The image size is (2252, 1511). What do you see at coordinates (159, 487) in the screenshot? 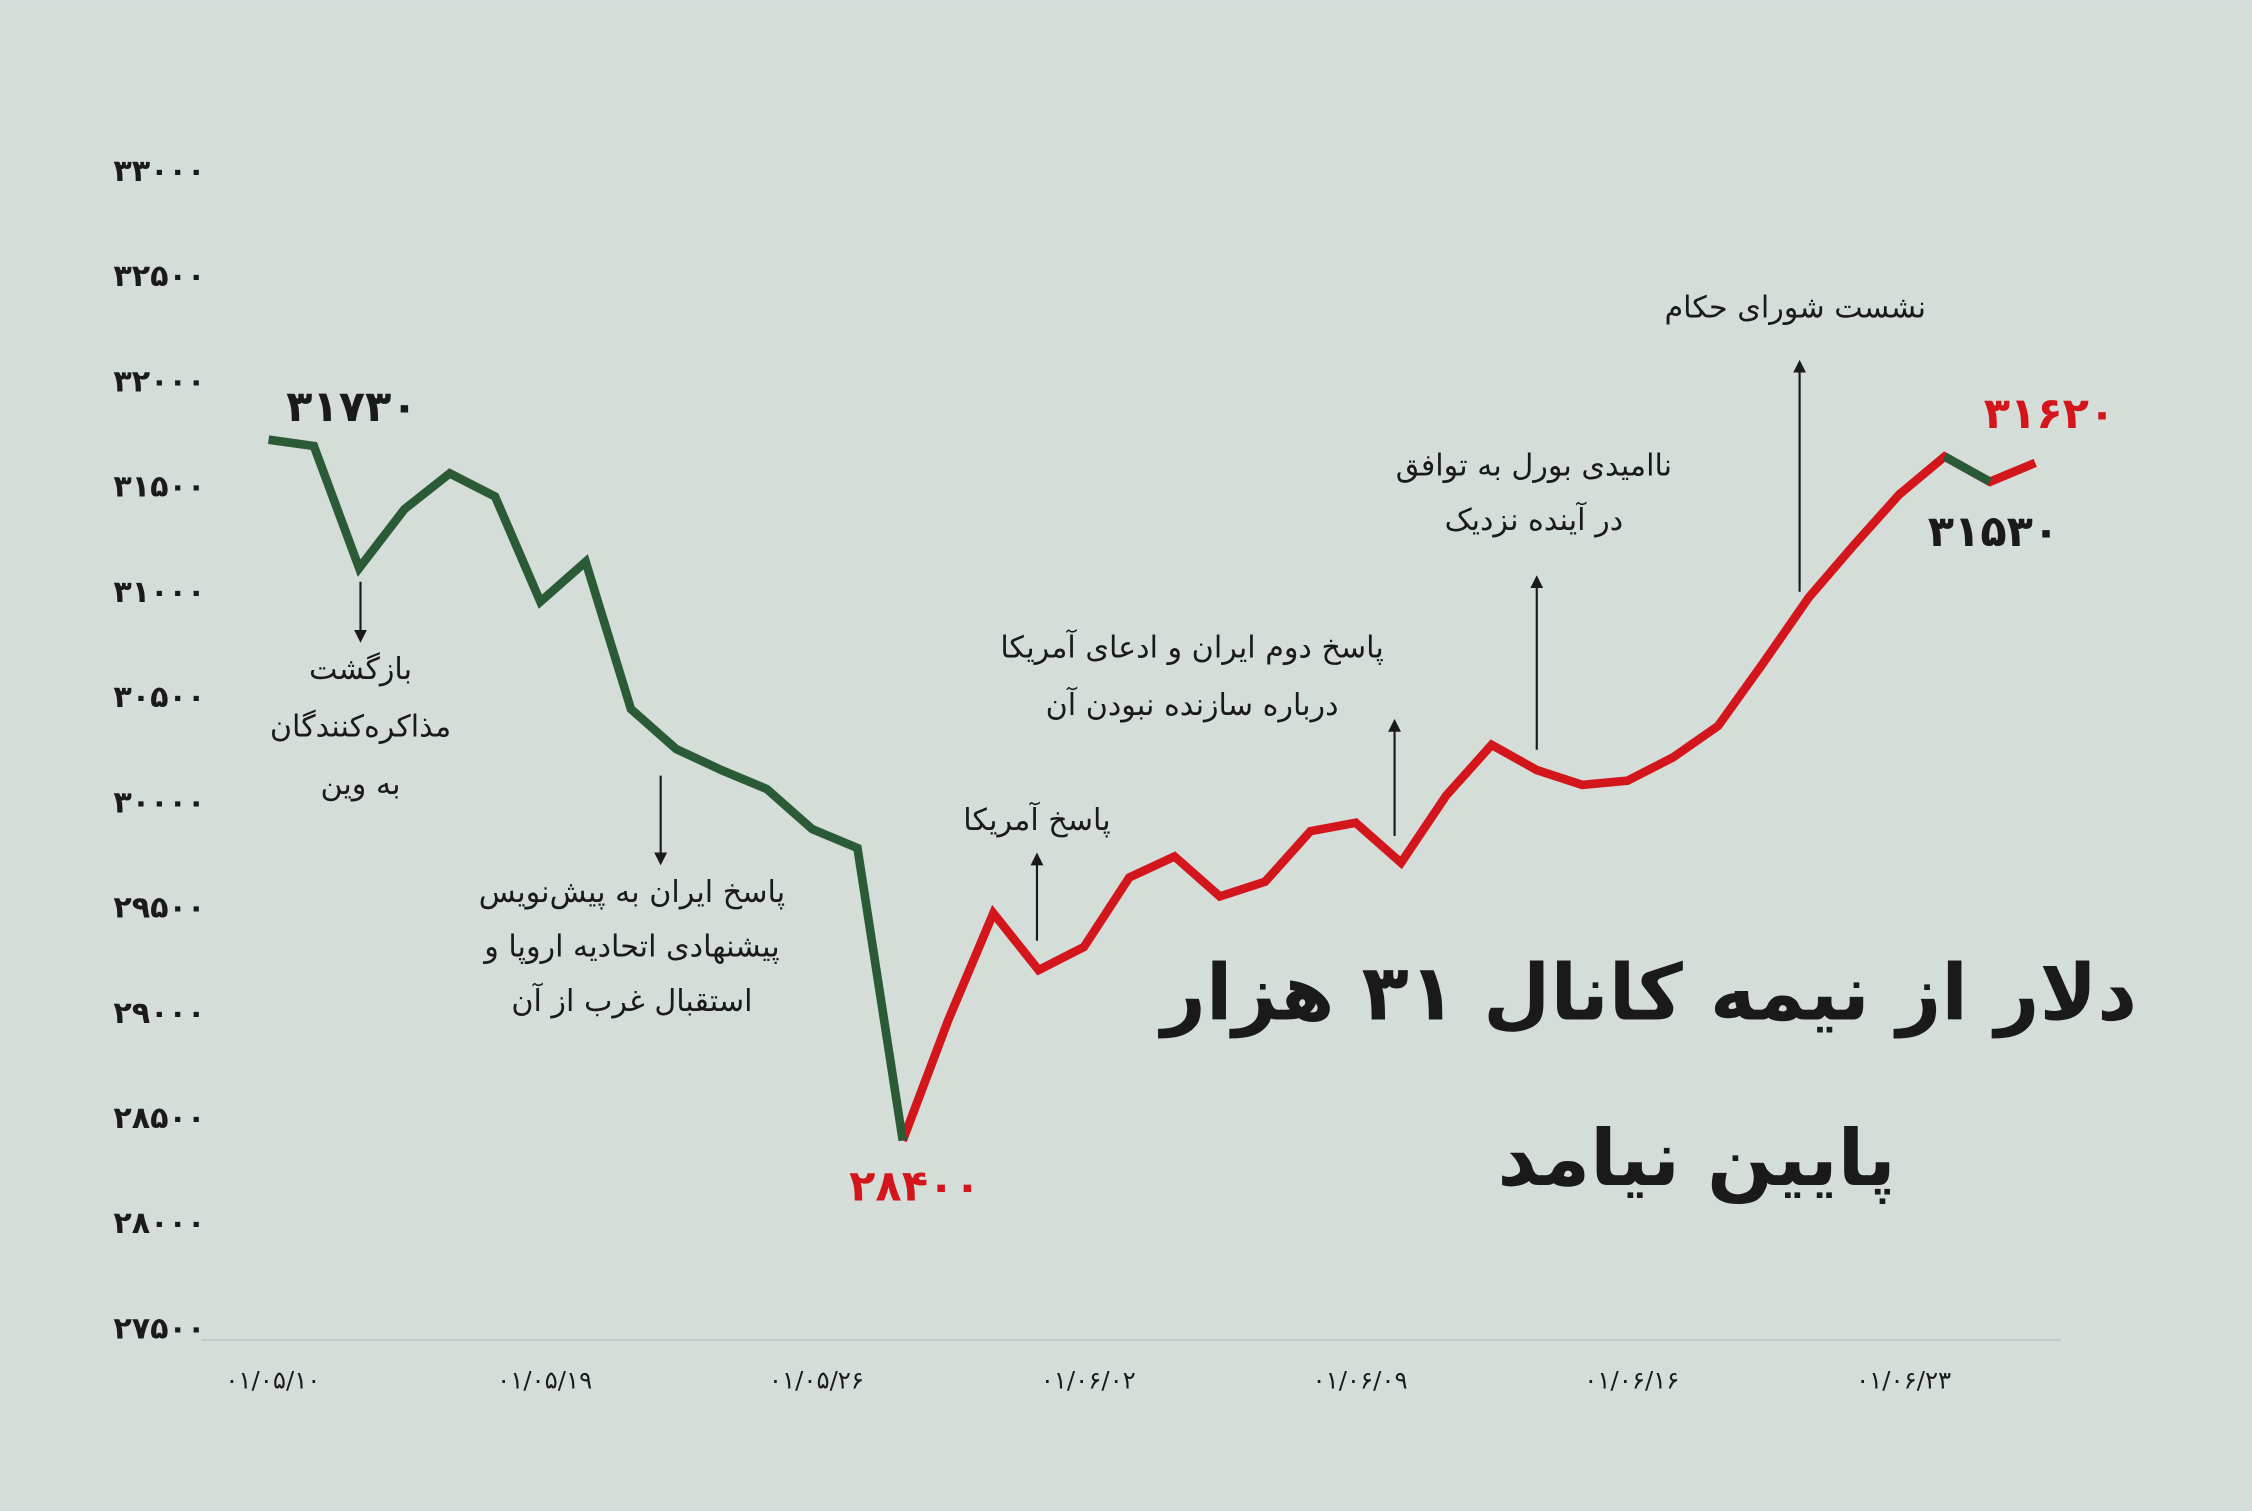
I see `y-tick-label: ۳۱۵۰۰` at bounding box center [159, 487].